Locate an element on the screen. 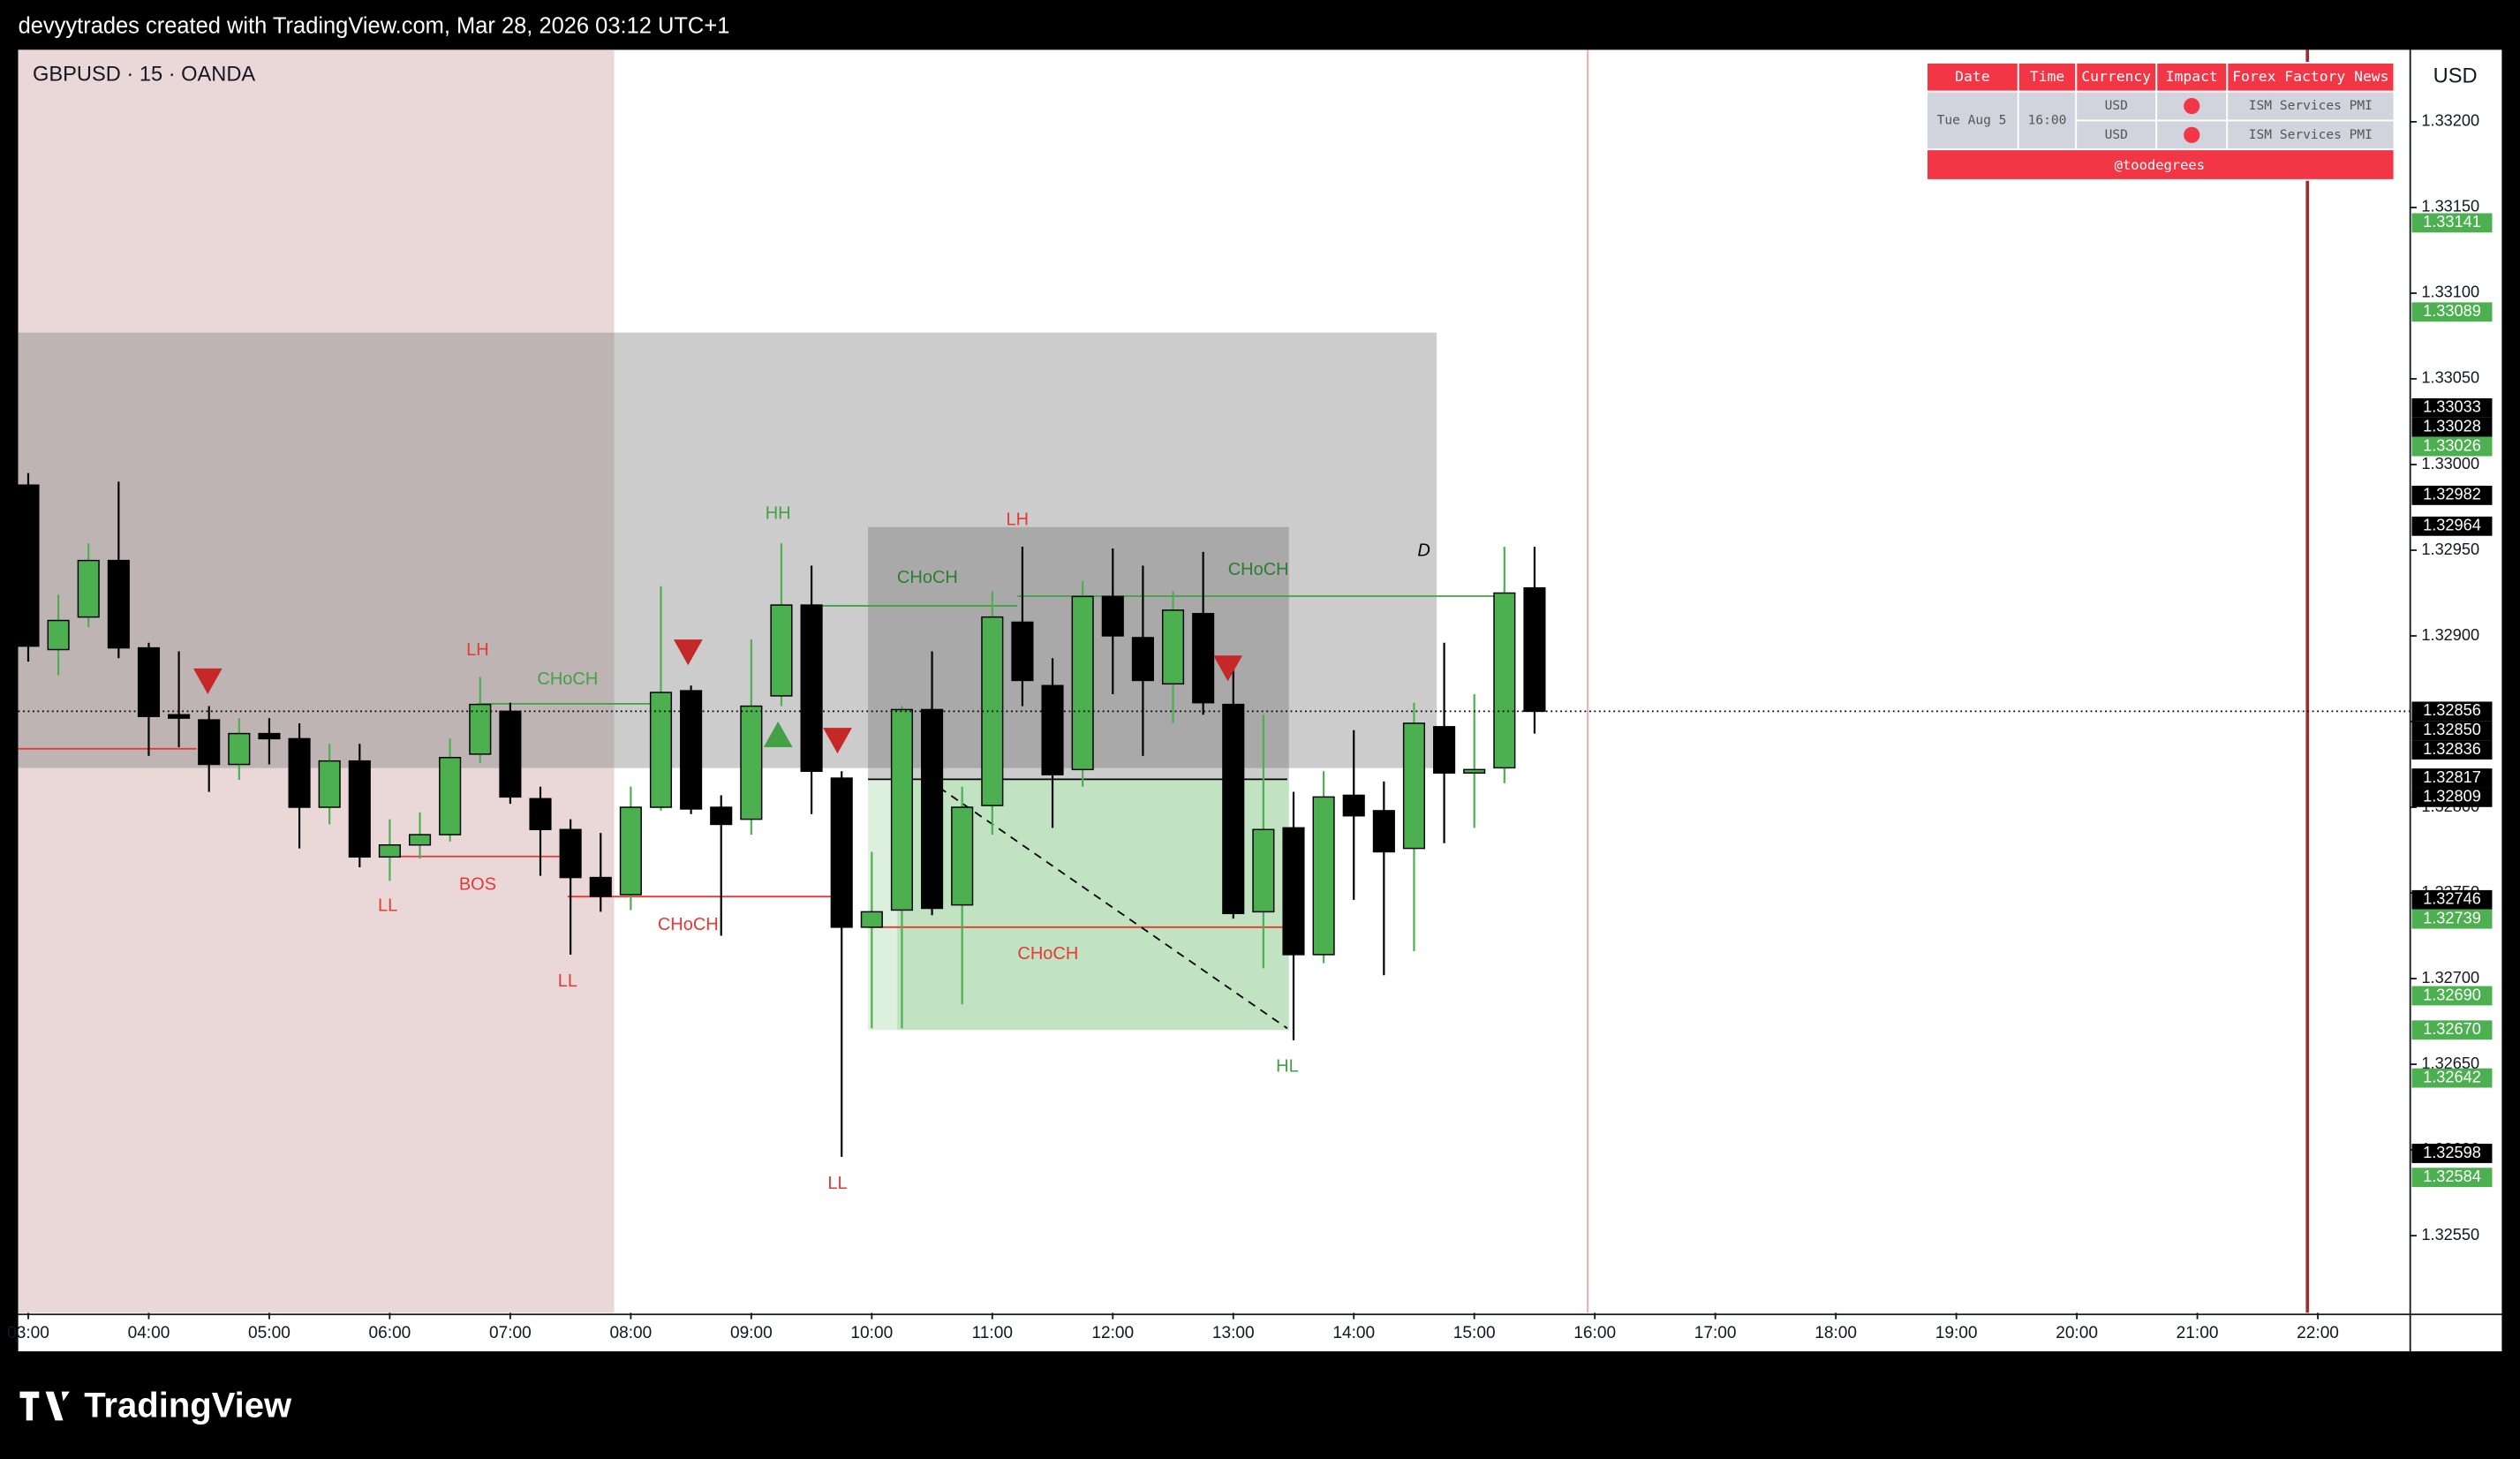 The image size is (2520, 1459). time-text: 16:00 is located at coordinates (2047, 119).